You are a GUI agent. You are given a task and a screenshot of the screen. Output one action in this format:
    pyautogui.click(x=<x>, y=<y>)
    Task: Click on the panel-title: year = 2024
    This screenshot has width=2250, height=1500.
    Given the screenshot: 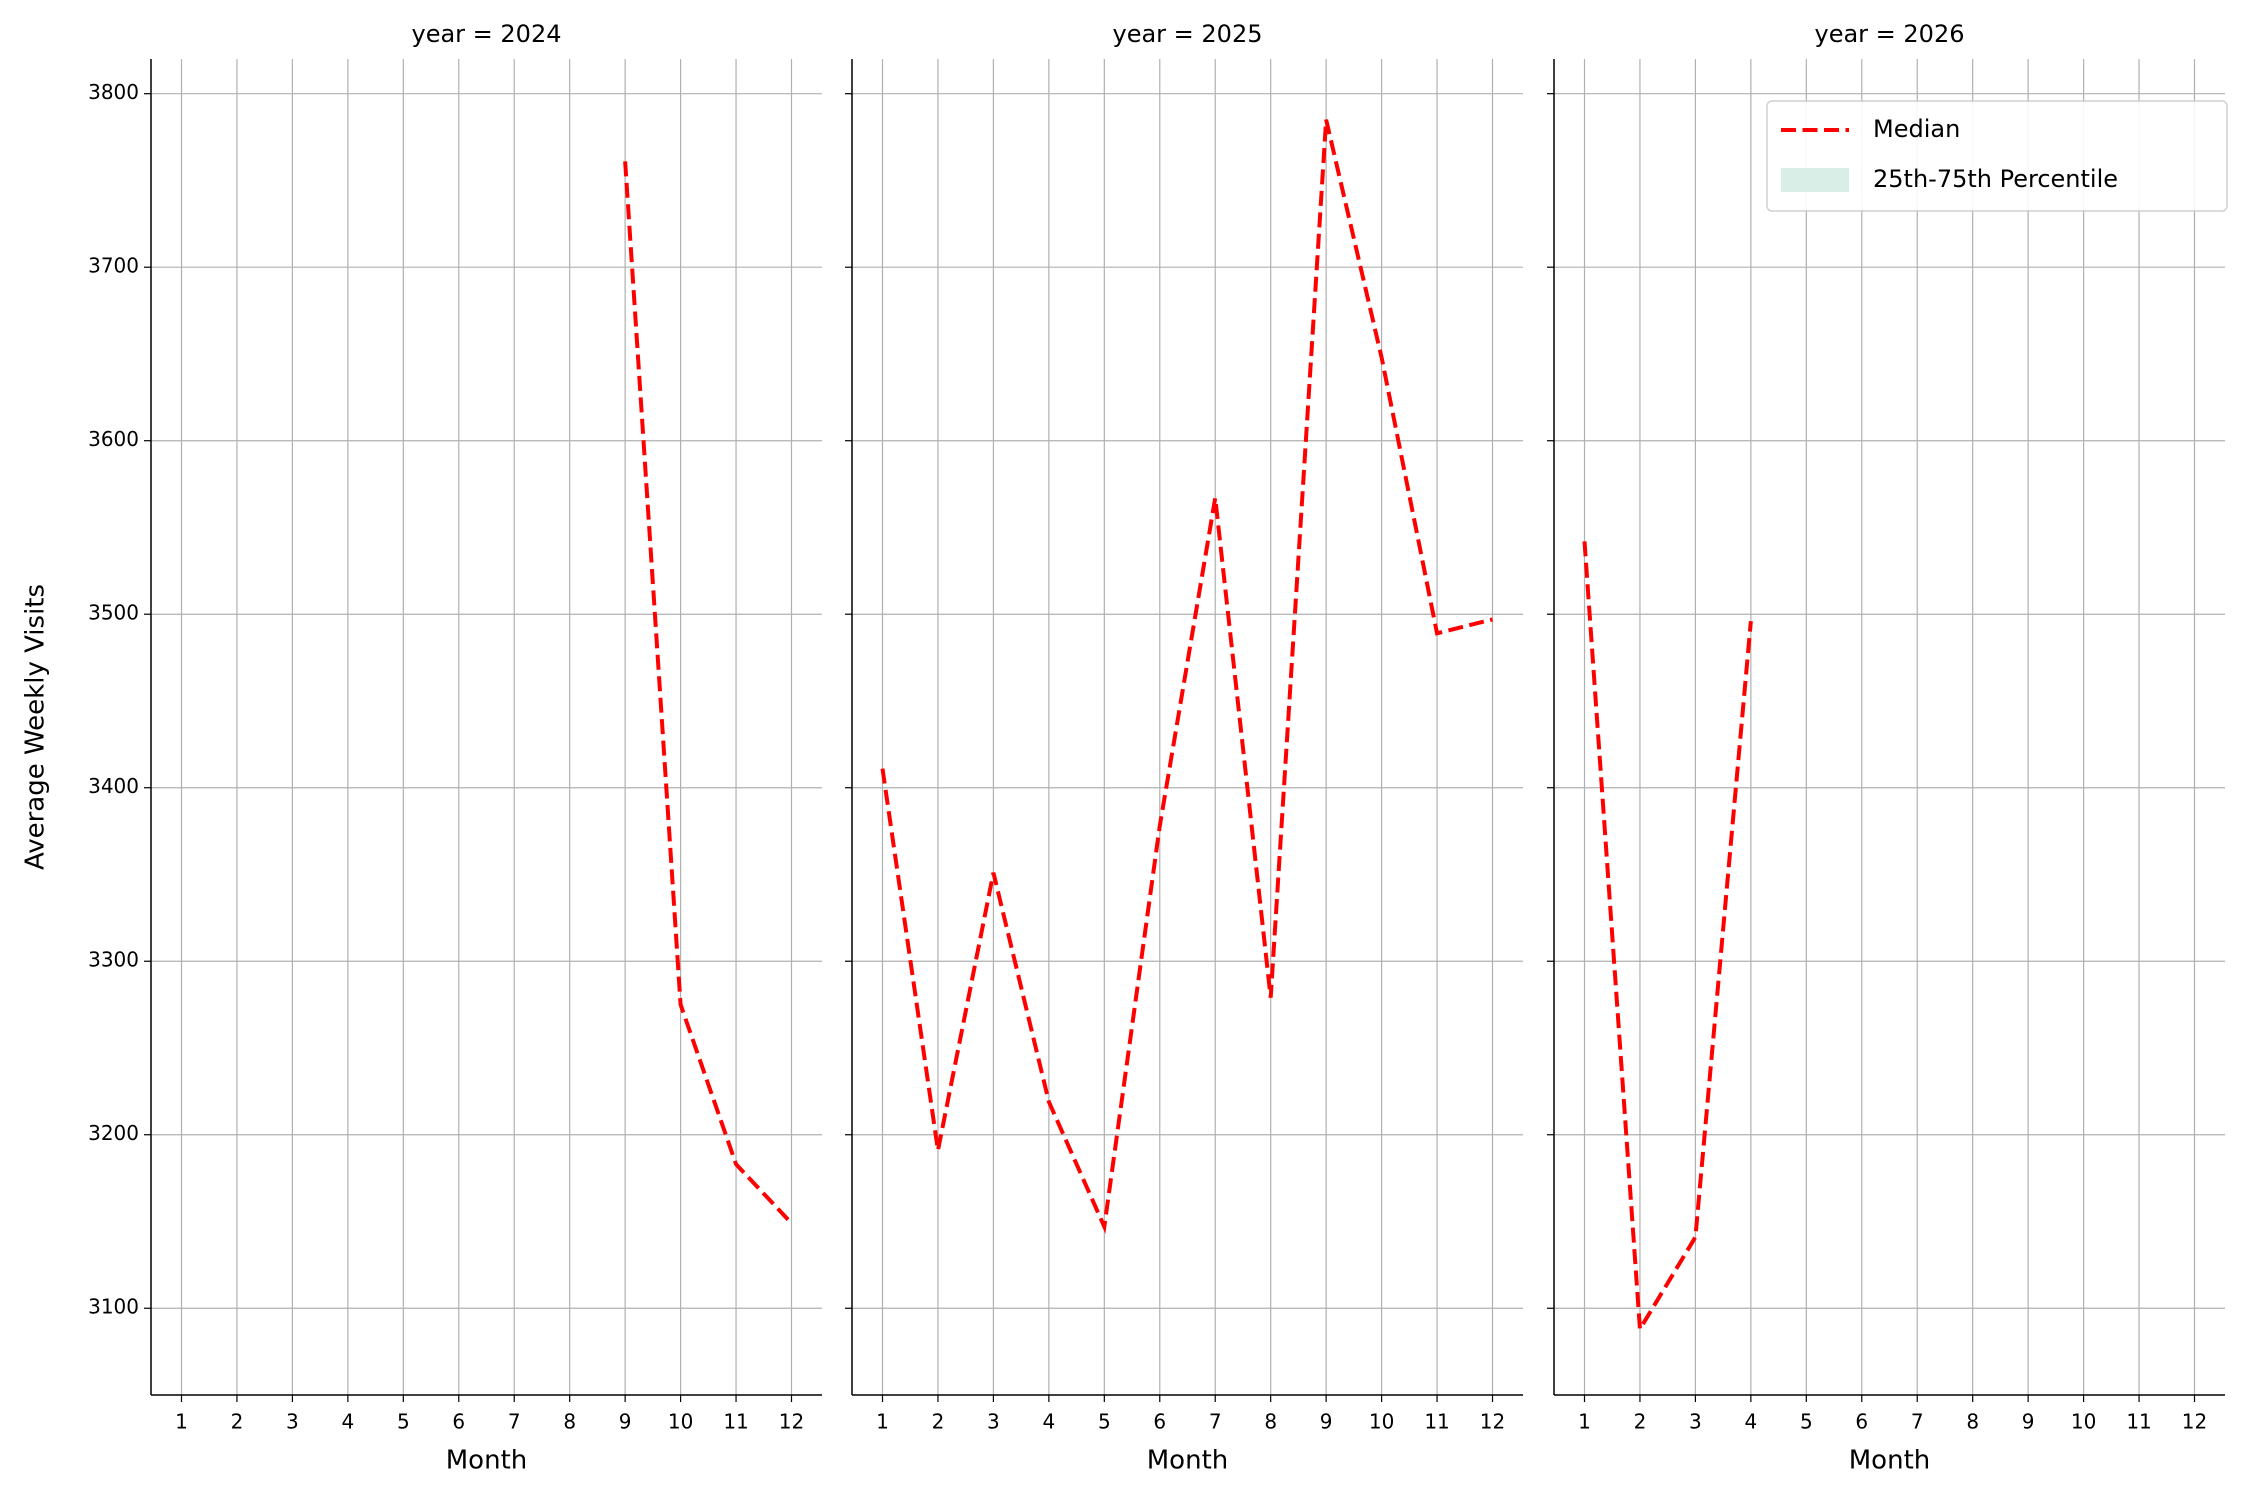 What is the action you would take?
    pyautogui.click(x=487, y=34)
    